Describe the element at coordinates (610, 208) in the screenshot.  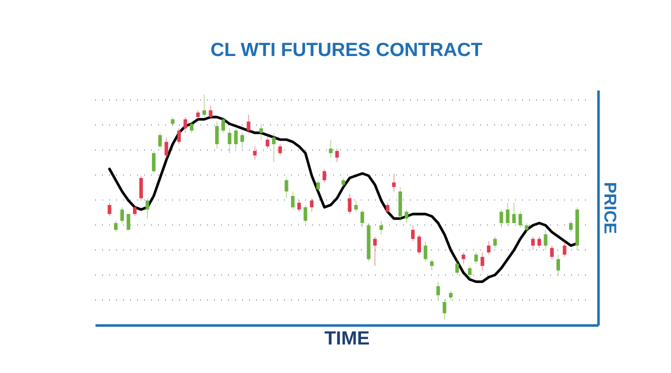
I see `y-axis-title: PRICE` at that location.